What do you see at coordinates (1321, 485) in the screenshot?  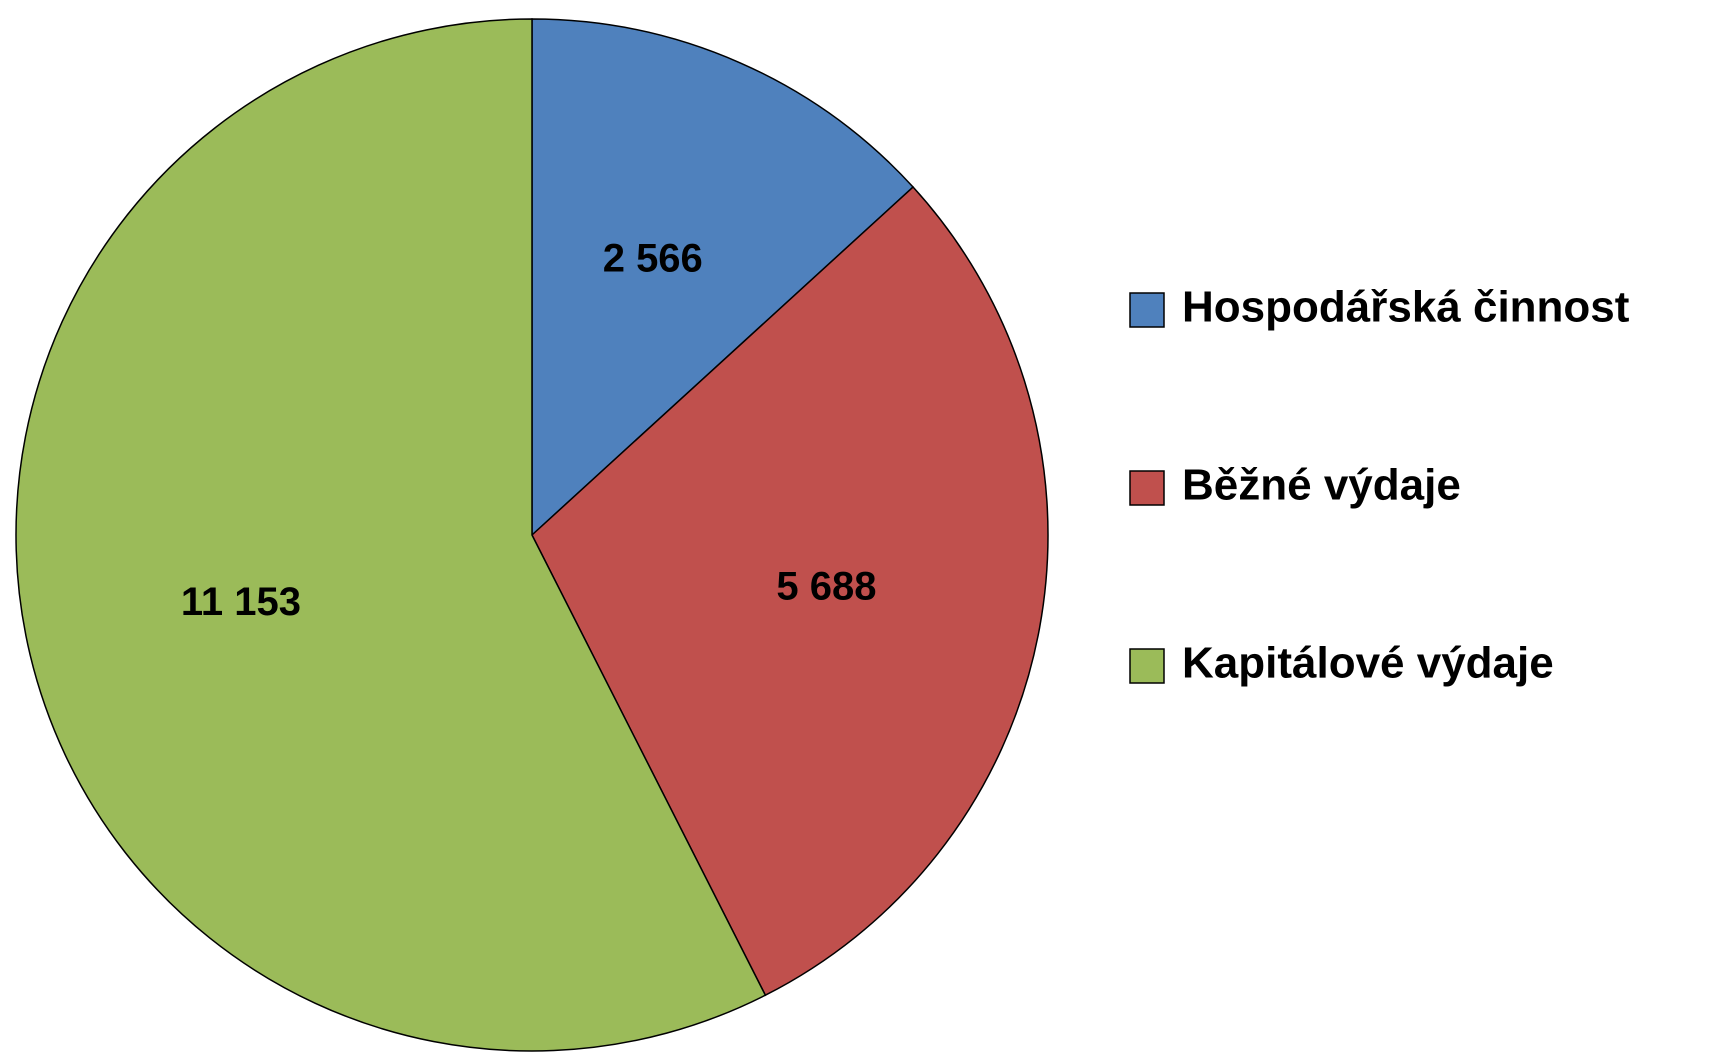 I see `legend-label: Běžné výdaje` at bounding box center [1321, 485].